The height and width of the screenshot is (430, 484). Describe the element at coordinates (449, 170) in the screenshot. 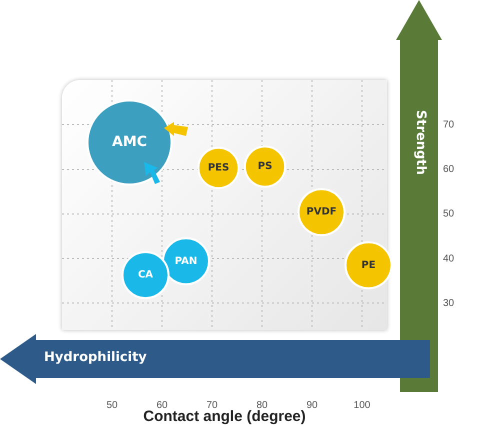

I see `y-tick-label: 60` at that location.